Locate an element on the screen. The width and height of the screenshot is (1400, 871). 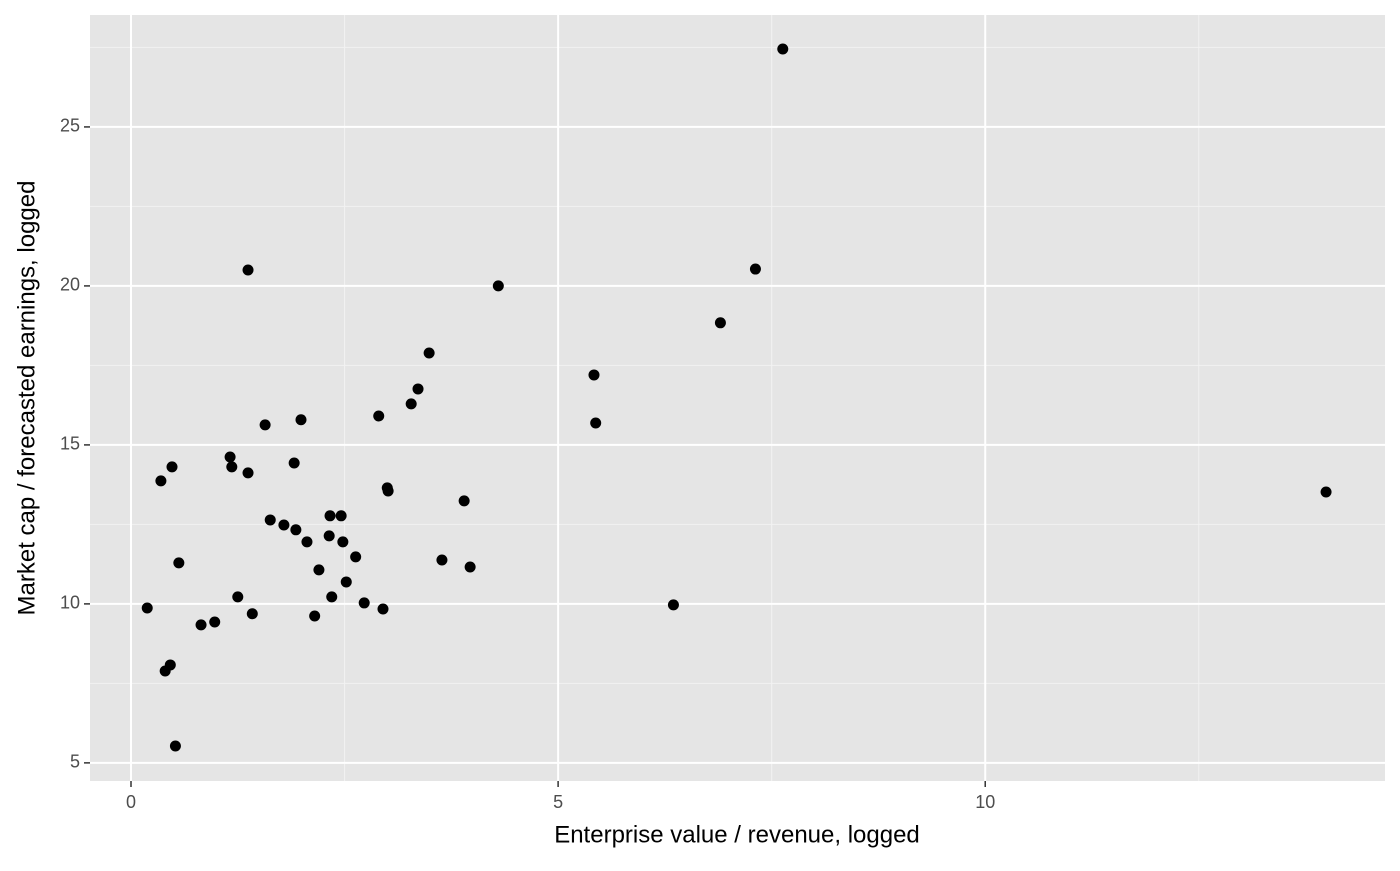
y-axis-title: Market cap / forecasted earnings, logged is located at coordinates (26, 398).